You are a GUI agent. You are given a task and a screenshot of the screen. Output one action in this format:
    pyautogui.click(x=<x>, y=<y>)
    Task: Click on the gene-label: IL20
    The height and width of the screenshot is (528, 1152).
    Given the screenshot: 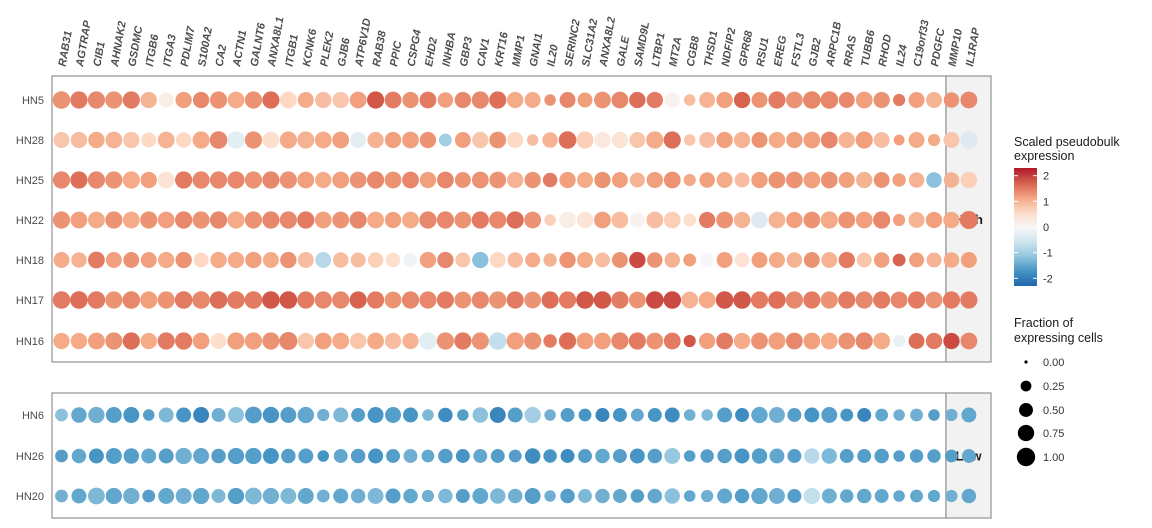 What is the action you would take?
    pyautogui.click(x=553, y=55)
    